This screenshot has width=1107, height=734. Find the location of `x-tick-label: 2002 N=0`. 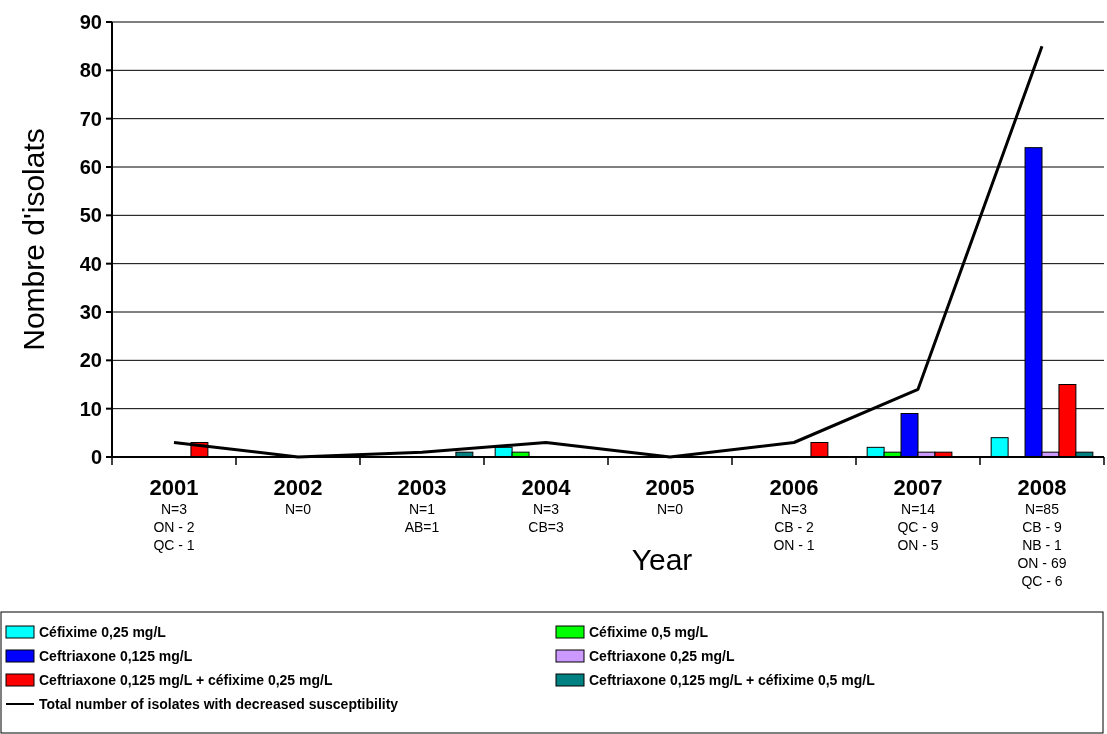

x-tick-label: 2002 N=0 is located at coordinates (298, 496).